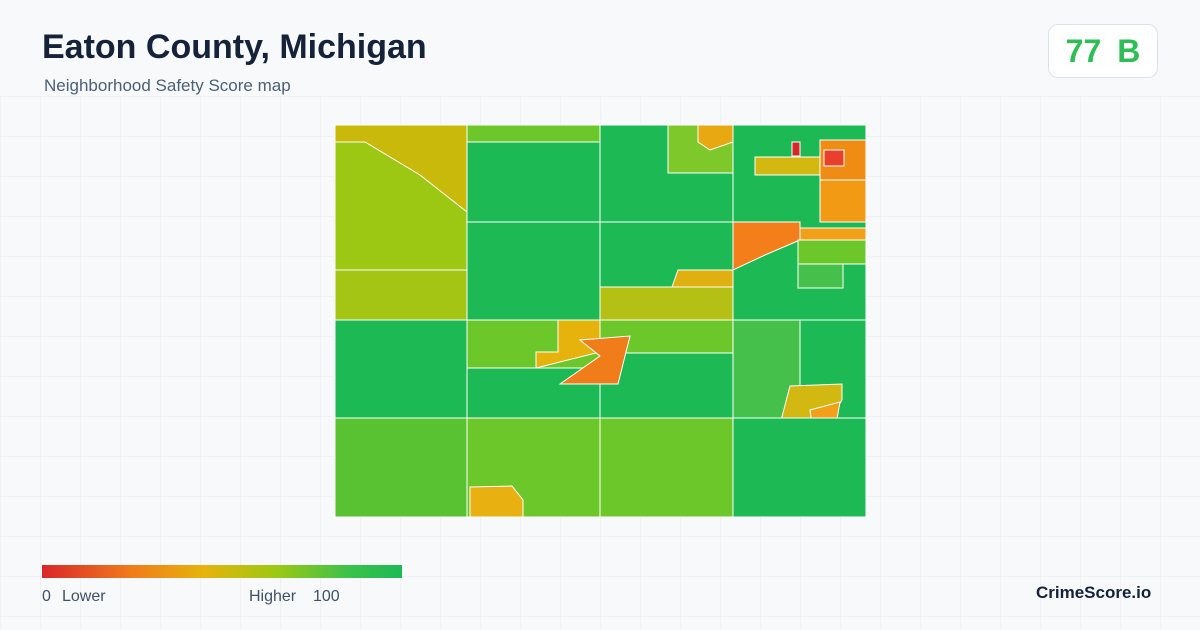  I want to click on score-grade: B, so click(1129, 50).